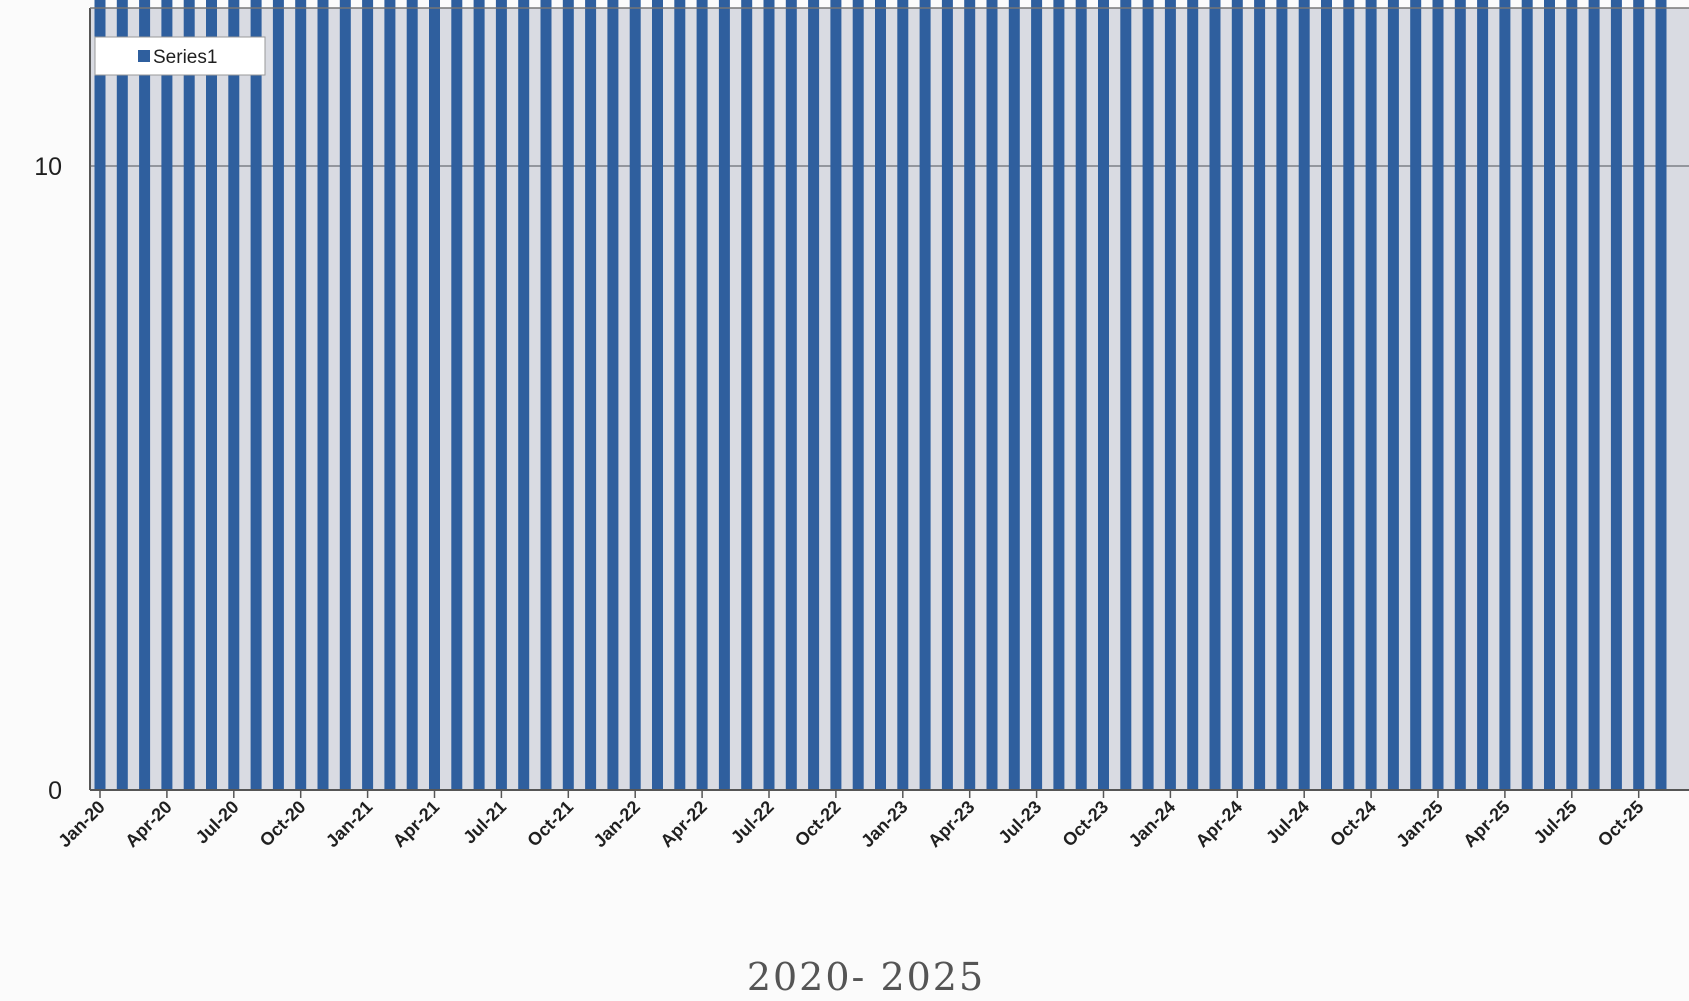  I want to click on x-tick-label: Jul-21, so click(484, 822).